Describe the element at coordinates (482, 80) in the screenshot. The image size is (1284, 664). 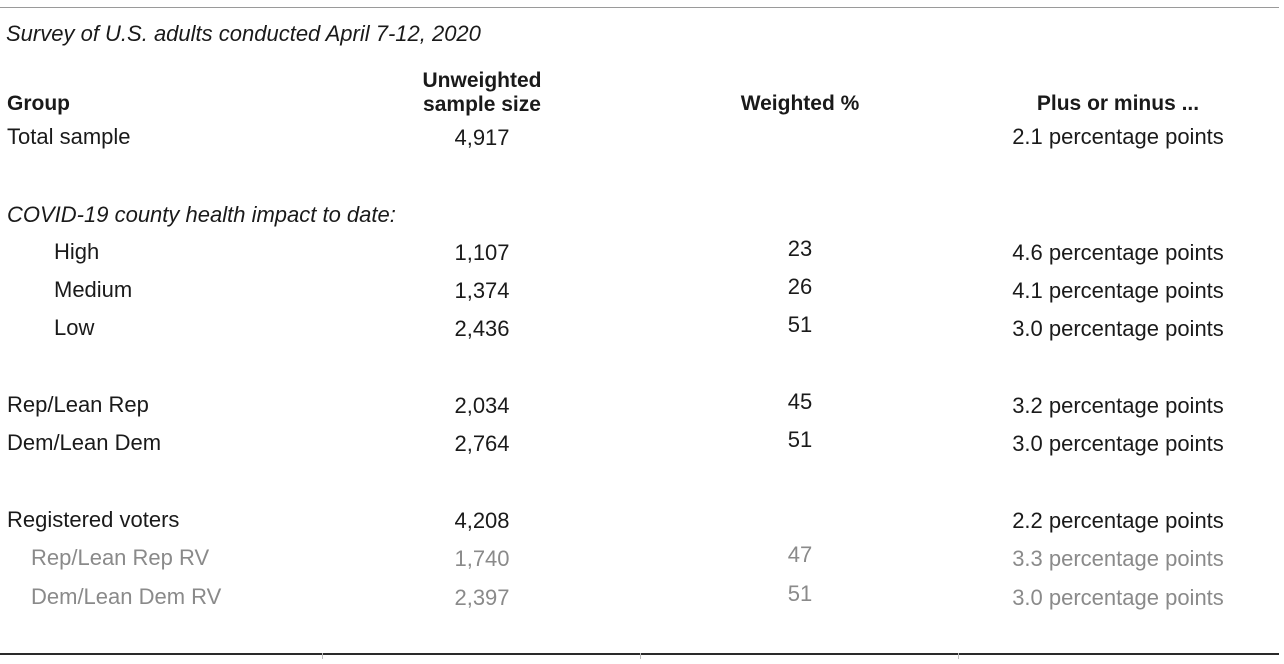
I see `header-unweighted-line1: Unweighted` at that location.